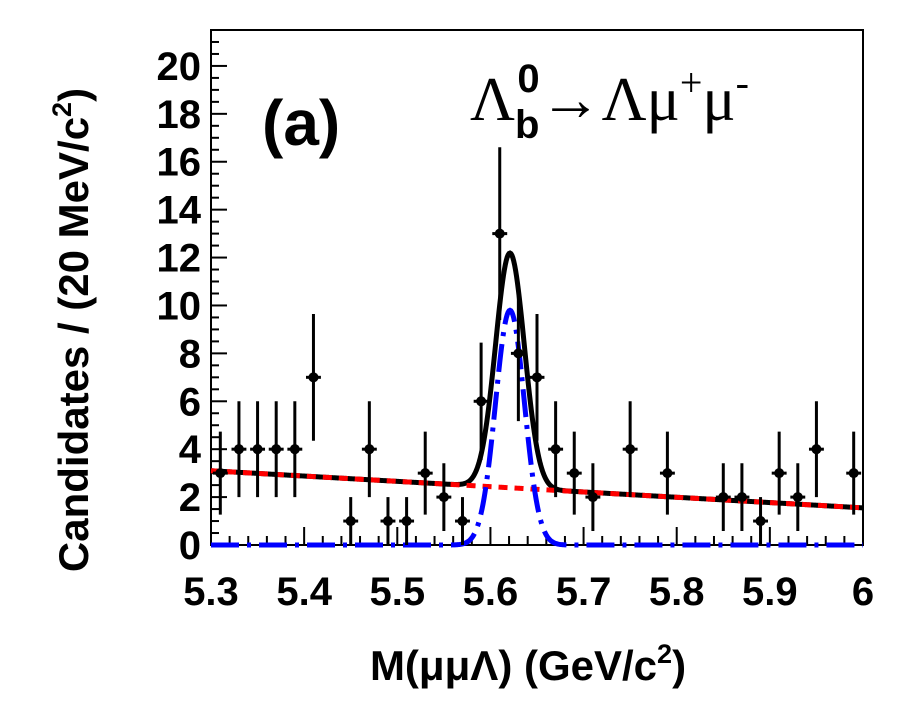 The width and height of the screenshot is (923, 711). I want to click on y-tick-label: 6, so click(190, 402).